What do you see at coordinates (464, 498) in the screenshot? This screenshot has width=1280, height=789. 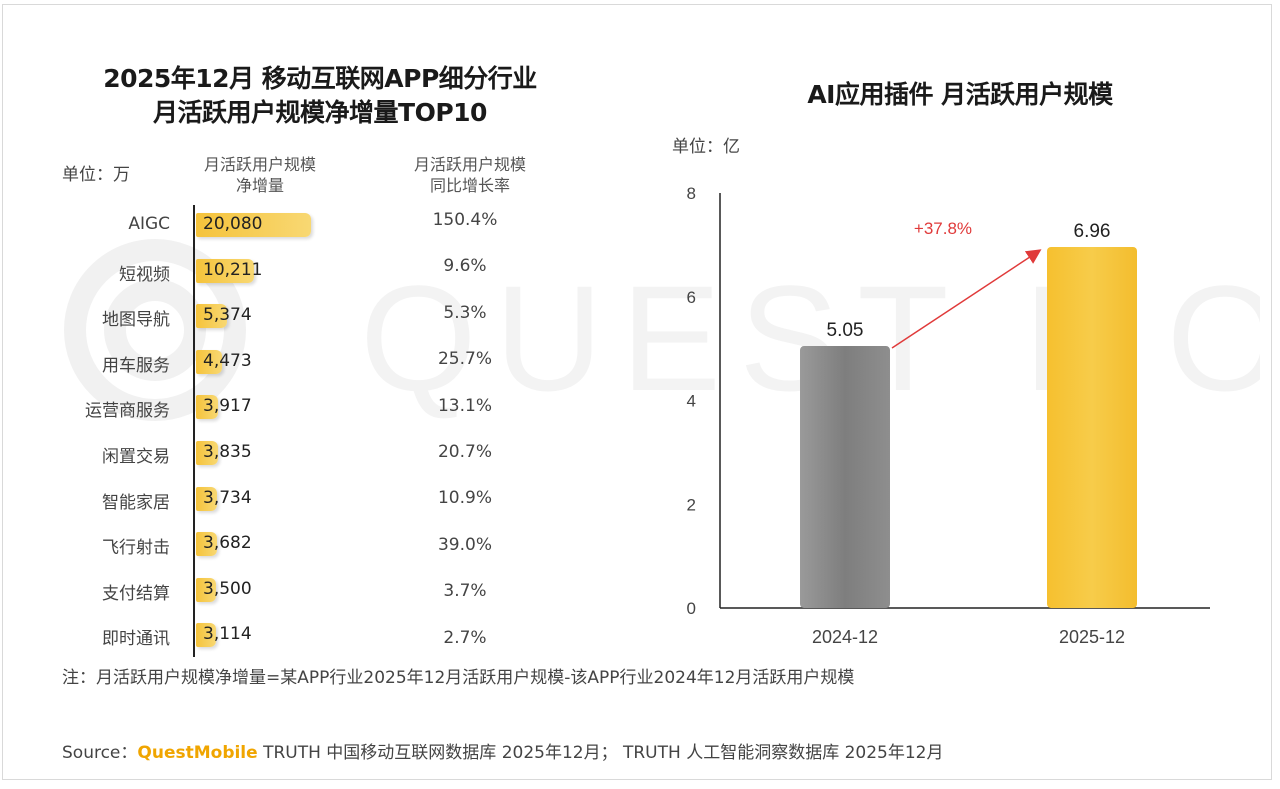 I see `growth-rate-label: 10.9%` at bounding box center [464, 498].